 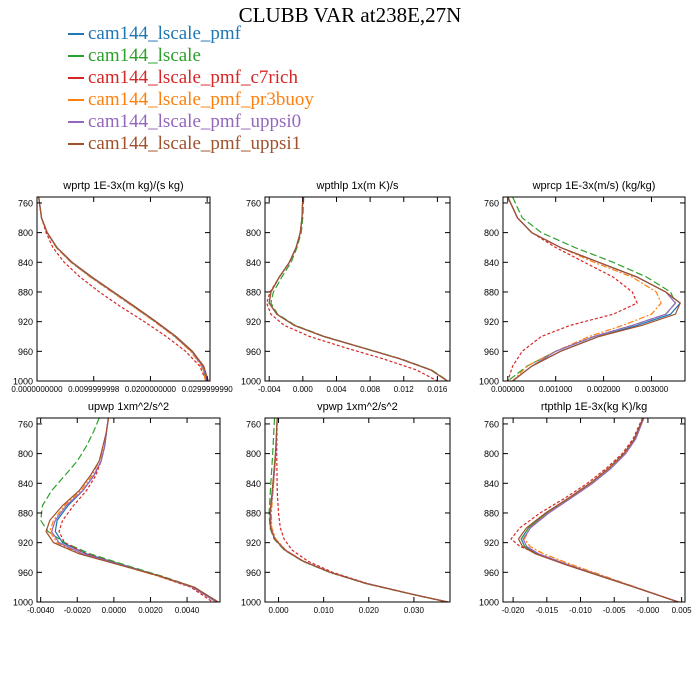 What do you see at coordinates (556, 389) in the screenshot?
I see `x-tick-label: 0.001000` at bounding box center [556, 389].